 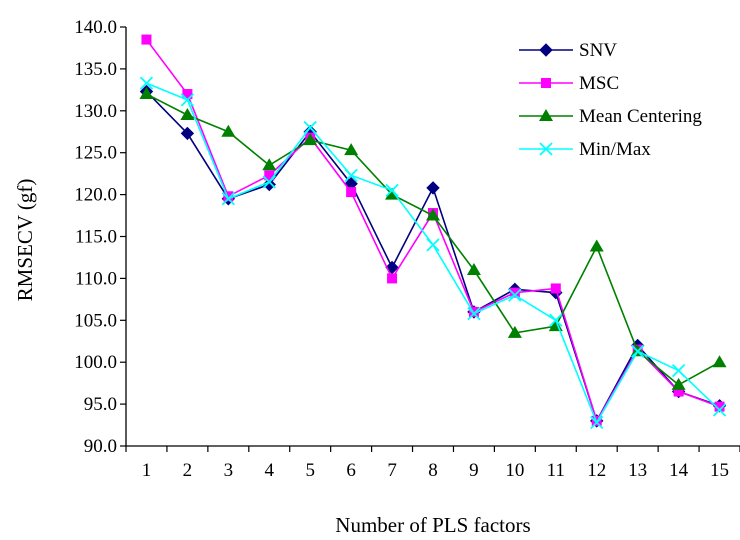 I want to click on y-tick-label: 120.0, so click(x=95, y=195).